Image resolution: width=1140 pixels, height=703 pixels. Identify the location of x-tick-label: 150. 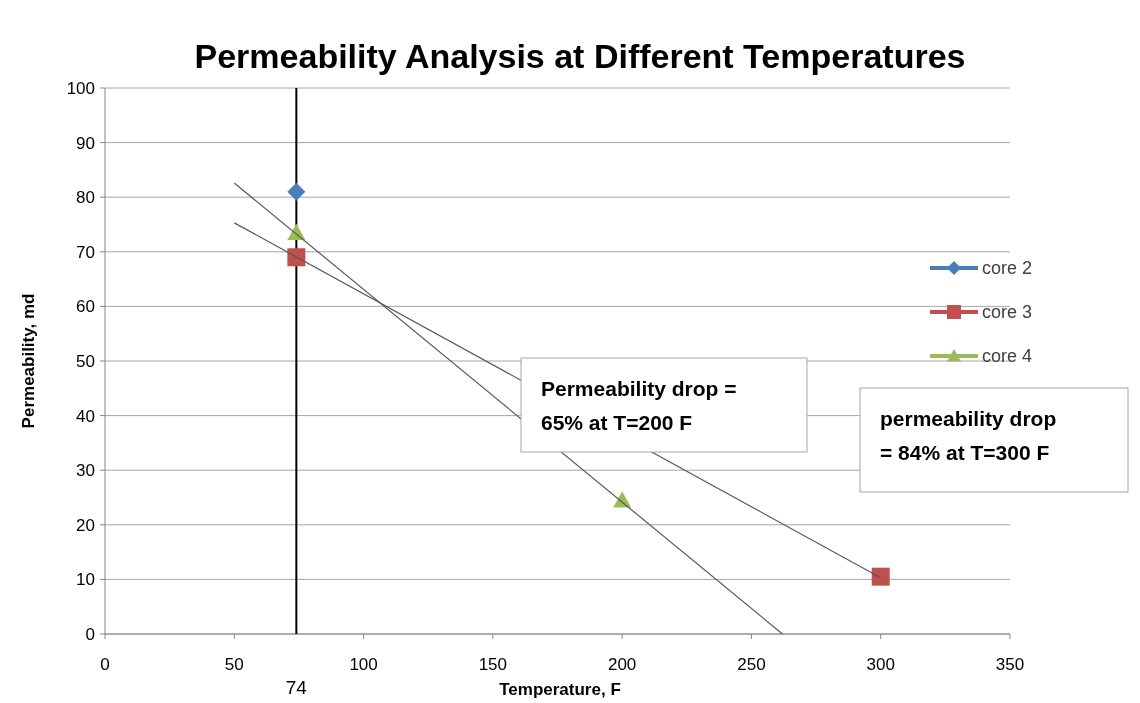
(493, 664).